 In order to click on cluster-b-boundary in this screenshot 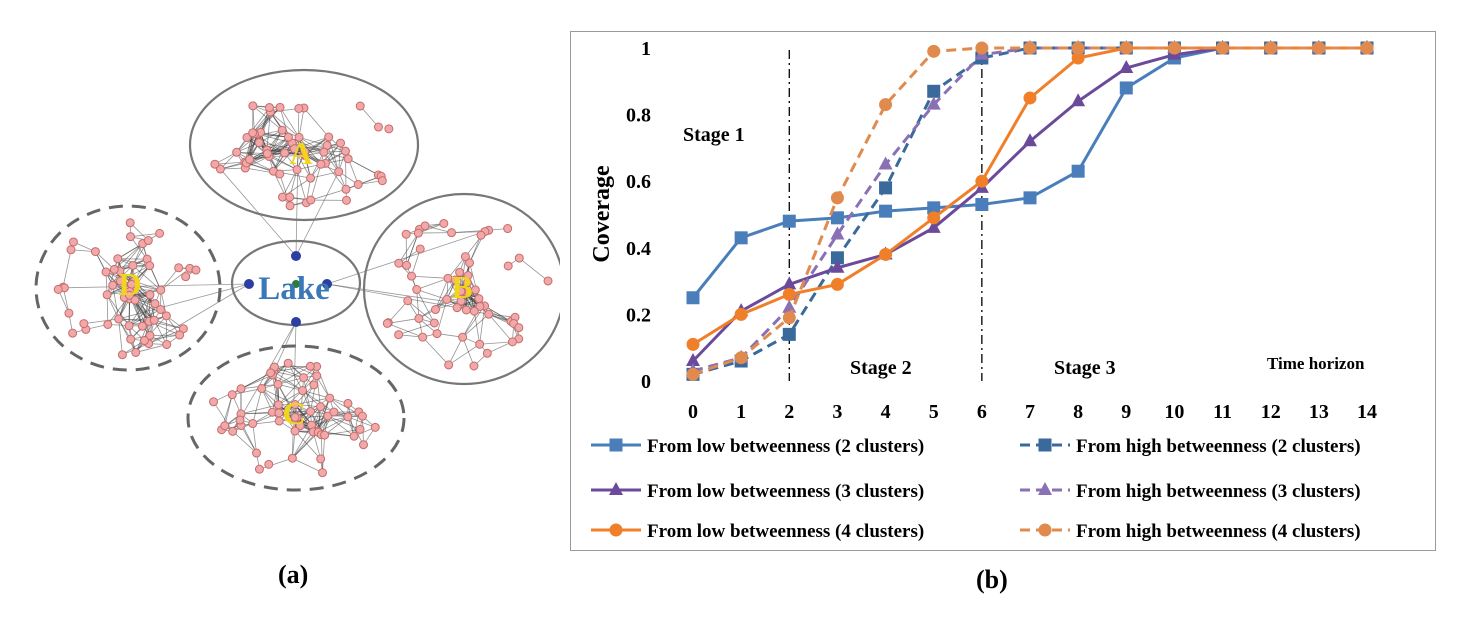, I will do `click(461, 289)`.